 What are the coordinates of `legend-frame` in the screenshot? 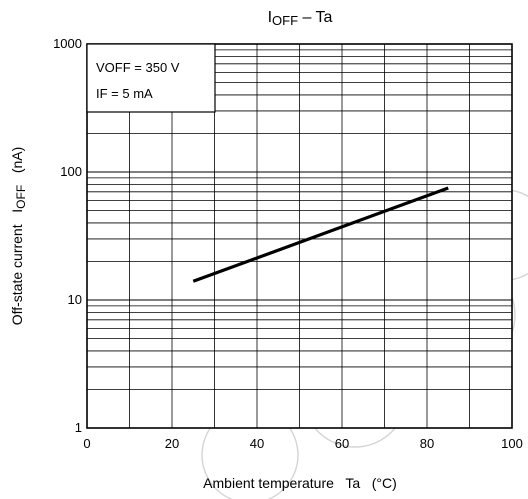 It's located at (151, 78).